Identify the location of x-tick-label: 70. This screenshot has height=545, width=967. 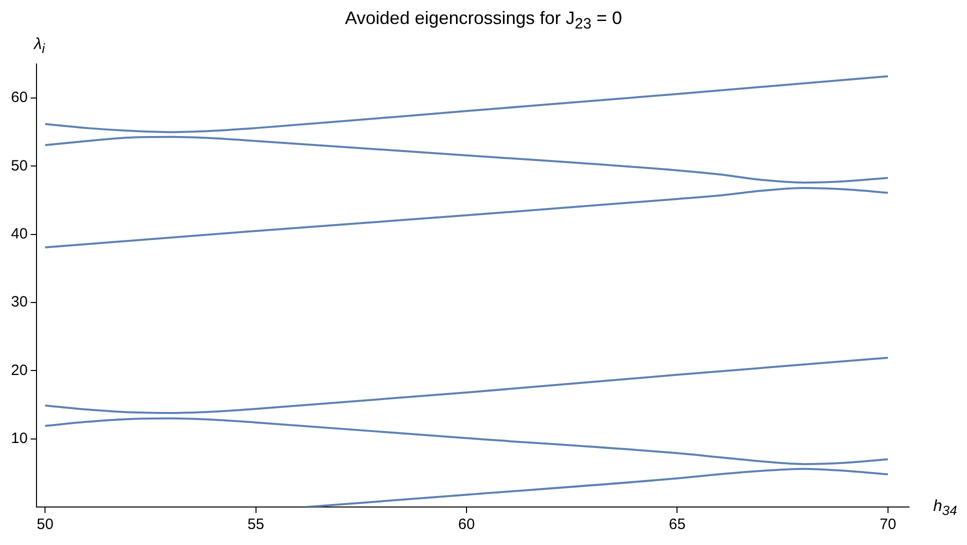
(888, 525).